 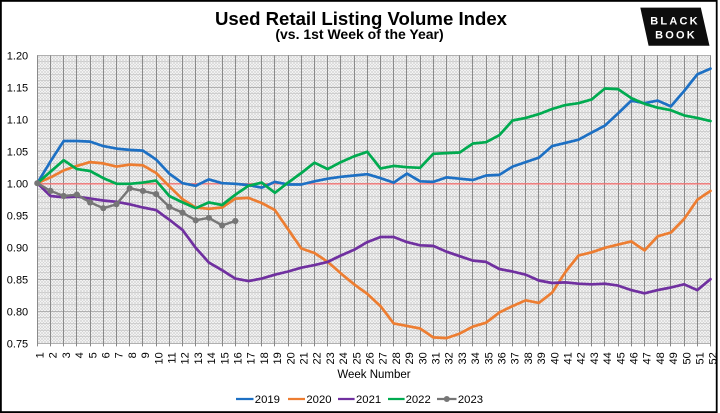 What do you see at coordinates (344, 358) in the screenshot?
I see `svg-text: 24` at bounding box center [344, 358].